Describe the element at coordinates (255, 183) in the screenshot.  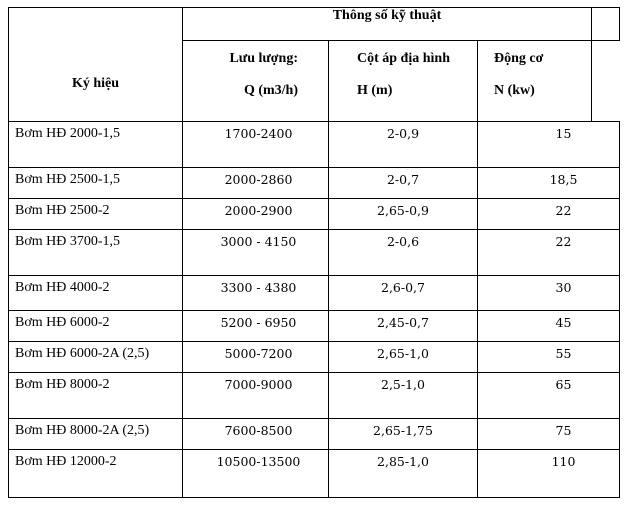
I see `cell-flow: 2000-2860` at that location.